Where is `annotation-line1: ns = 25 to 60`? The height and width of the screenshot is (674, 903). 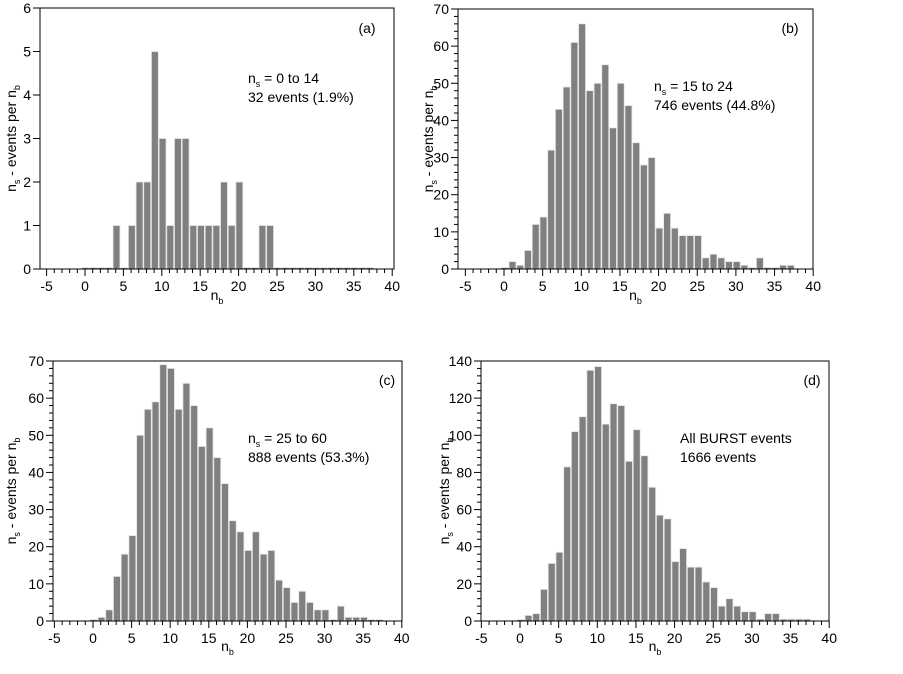
annotation-line1: ns = 25 to 60 is located at coordinates (287, 439).